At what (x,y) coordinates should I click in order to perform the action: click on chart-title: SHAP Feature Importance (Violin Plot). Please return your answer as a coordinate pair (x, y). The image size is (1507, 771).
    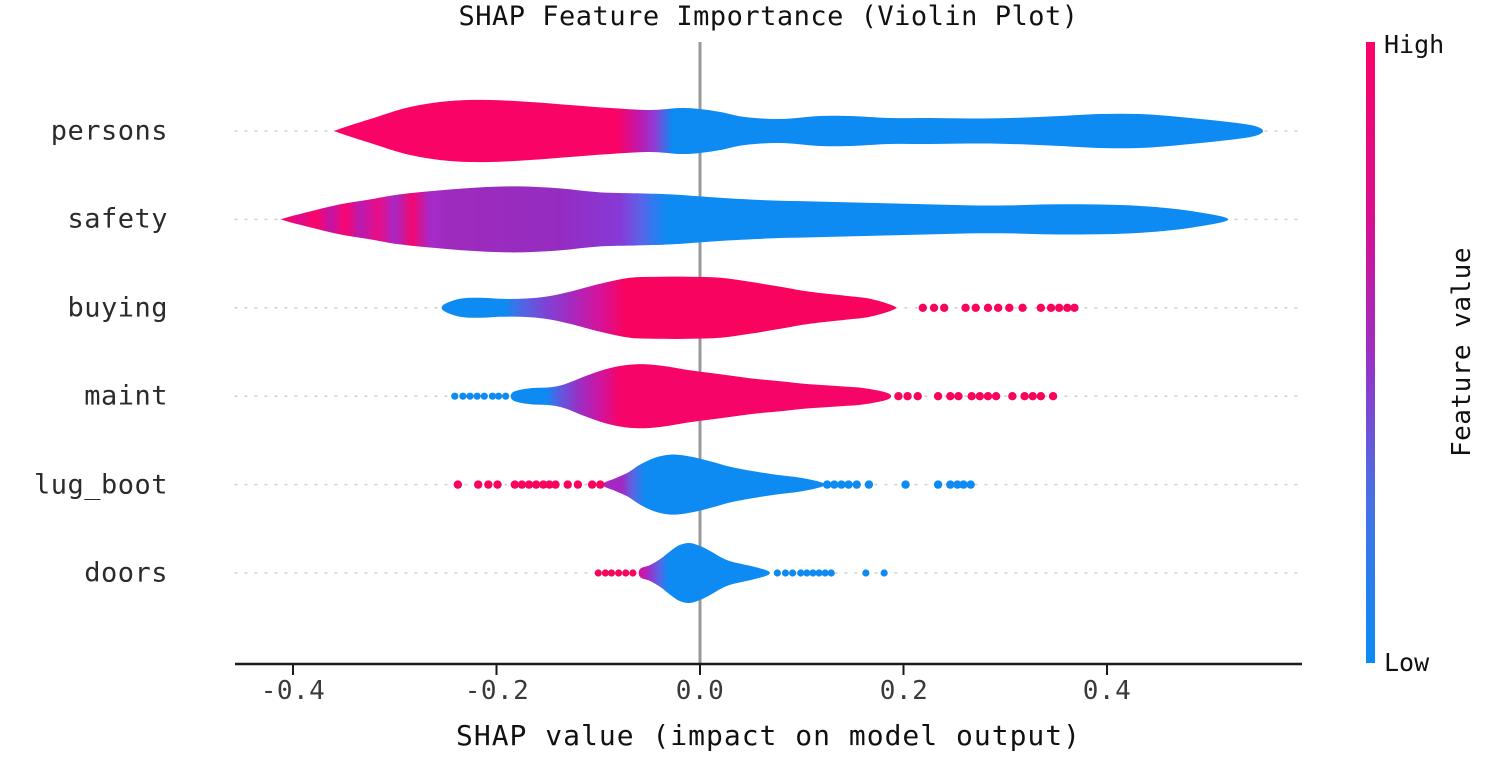
    Looking at the image, I should click on (768, 16).